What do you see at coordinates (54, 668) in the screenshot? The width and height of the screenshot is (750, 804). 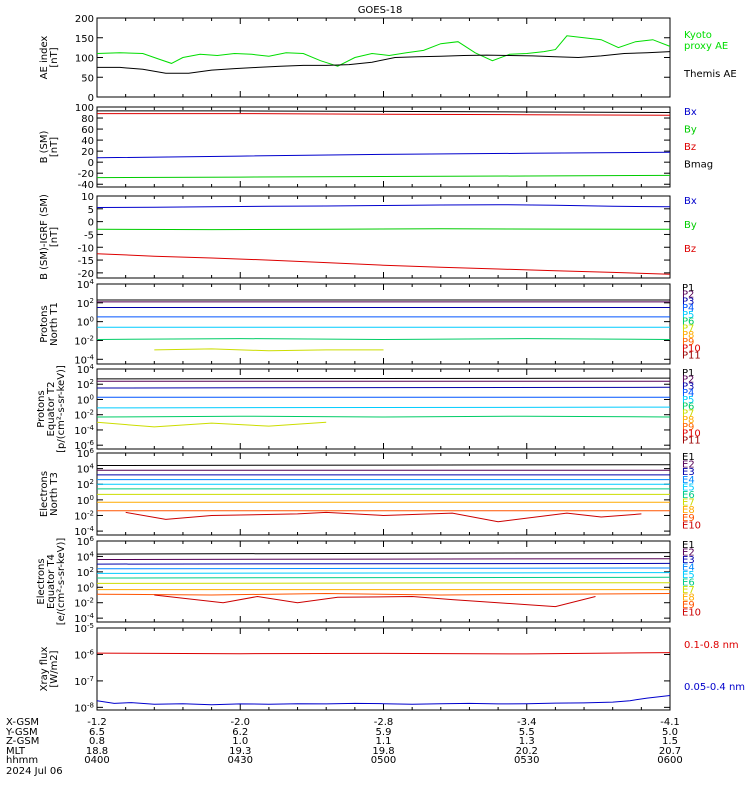 I see `y-axis-label: [W/m2]` at bounding box center [54, 668].